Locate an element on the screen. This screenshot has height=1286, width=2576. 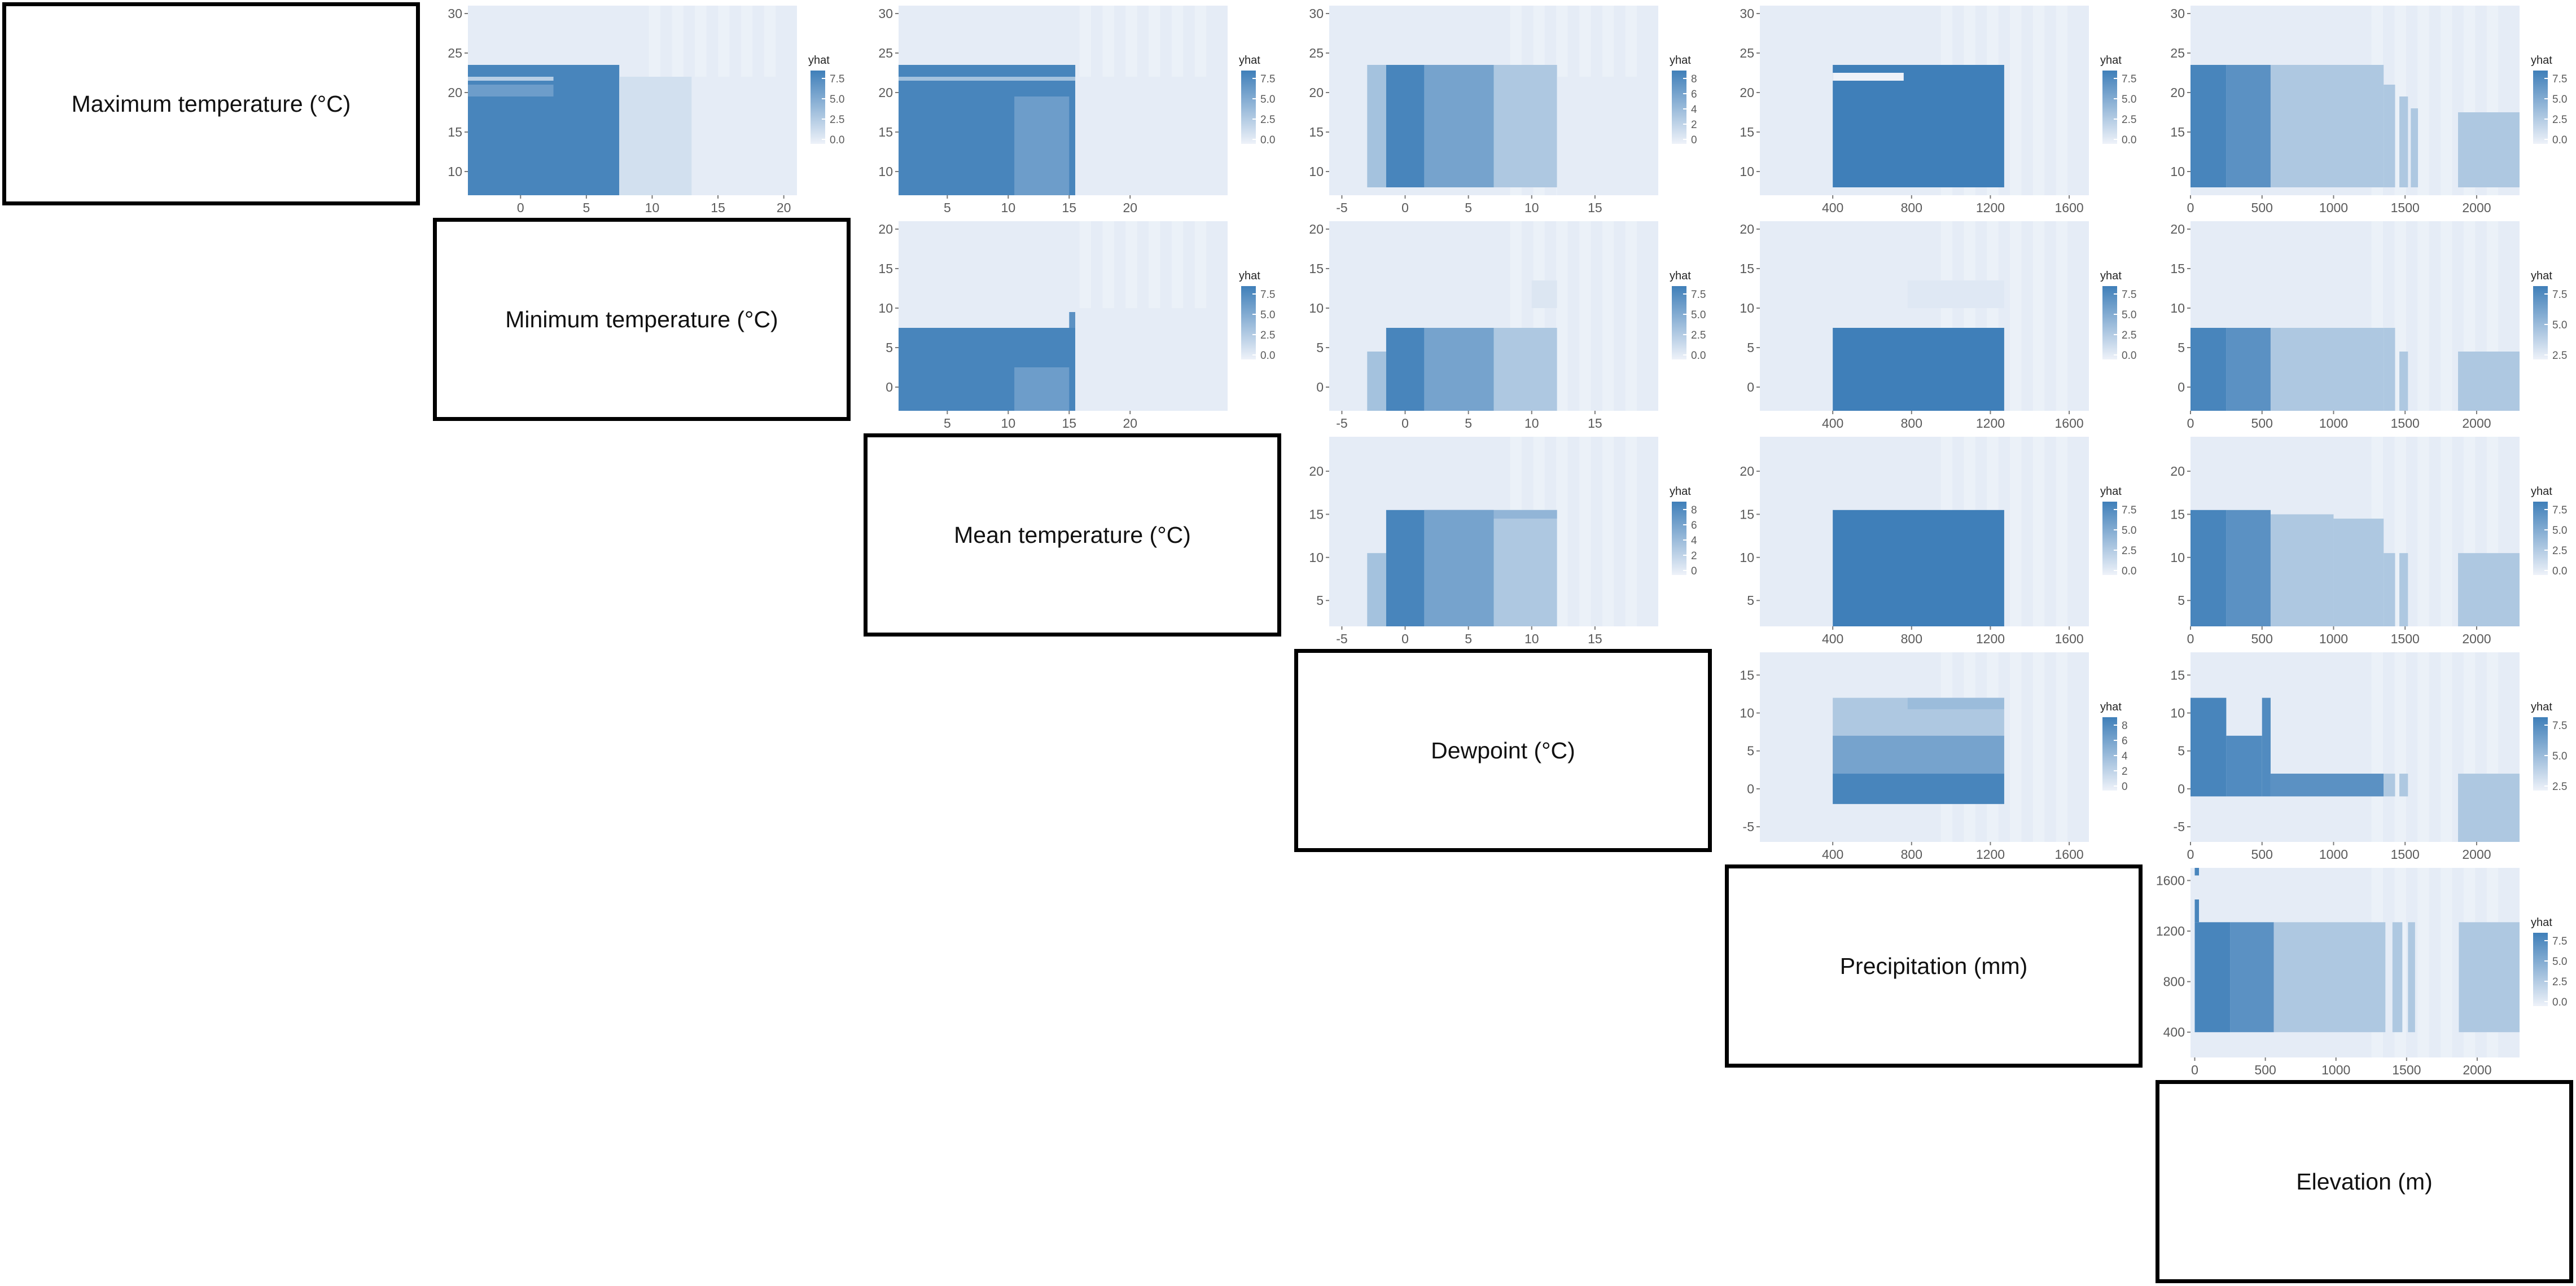
variable-label-box: Maximum temperature (°C) is located at coordinates (211, 103).